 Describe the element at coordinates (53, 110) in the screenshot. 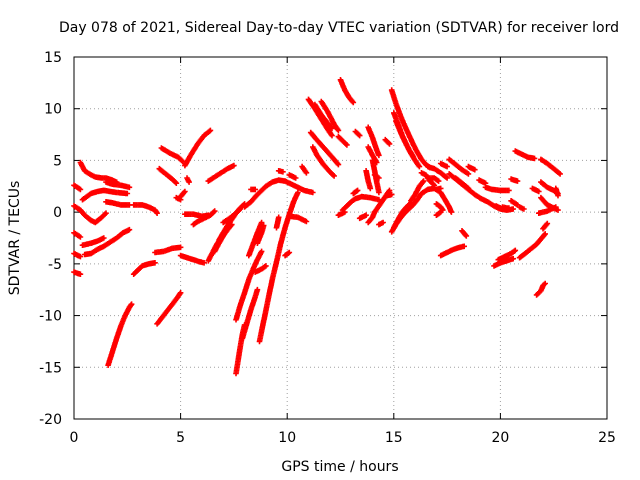

I see `y-tick-label: 10` at that location.